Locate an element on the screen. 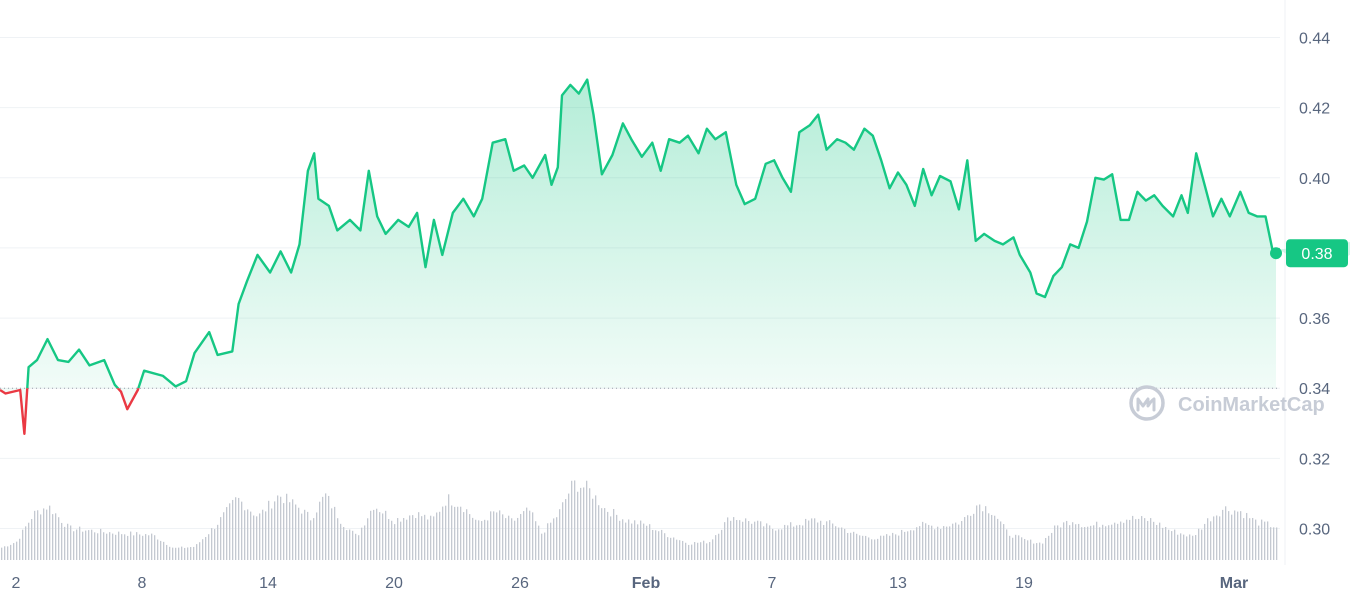 This screenshot has height=600, width=1350. x-tick-label: 20 is located at coordinates (394, 583).